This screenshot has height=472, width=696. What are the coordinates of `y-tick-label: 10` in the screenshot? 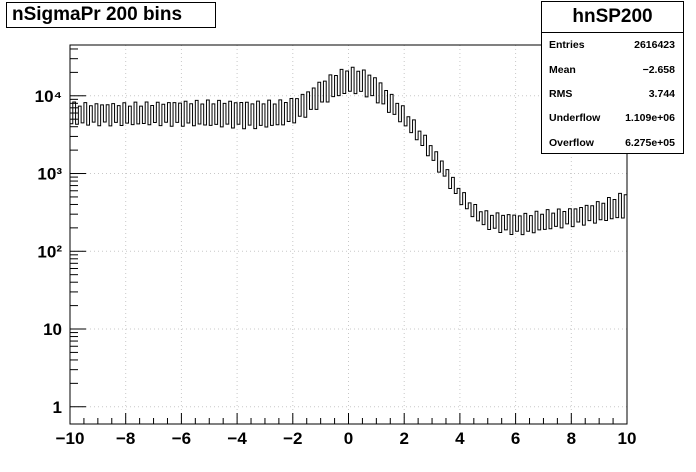 It's located at (52, 329).